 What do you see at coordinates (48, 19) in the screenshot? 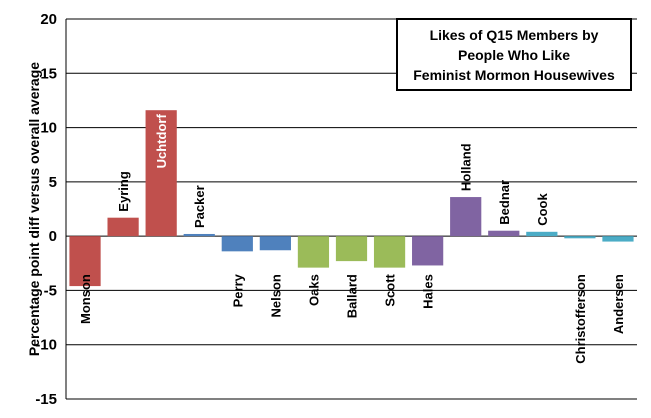
I see `y-tick-label: 20` at bounding box center [48, 19].